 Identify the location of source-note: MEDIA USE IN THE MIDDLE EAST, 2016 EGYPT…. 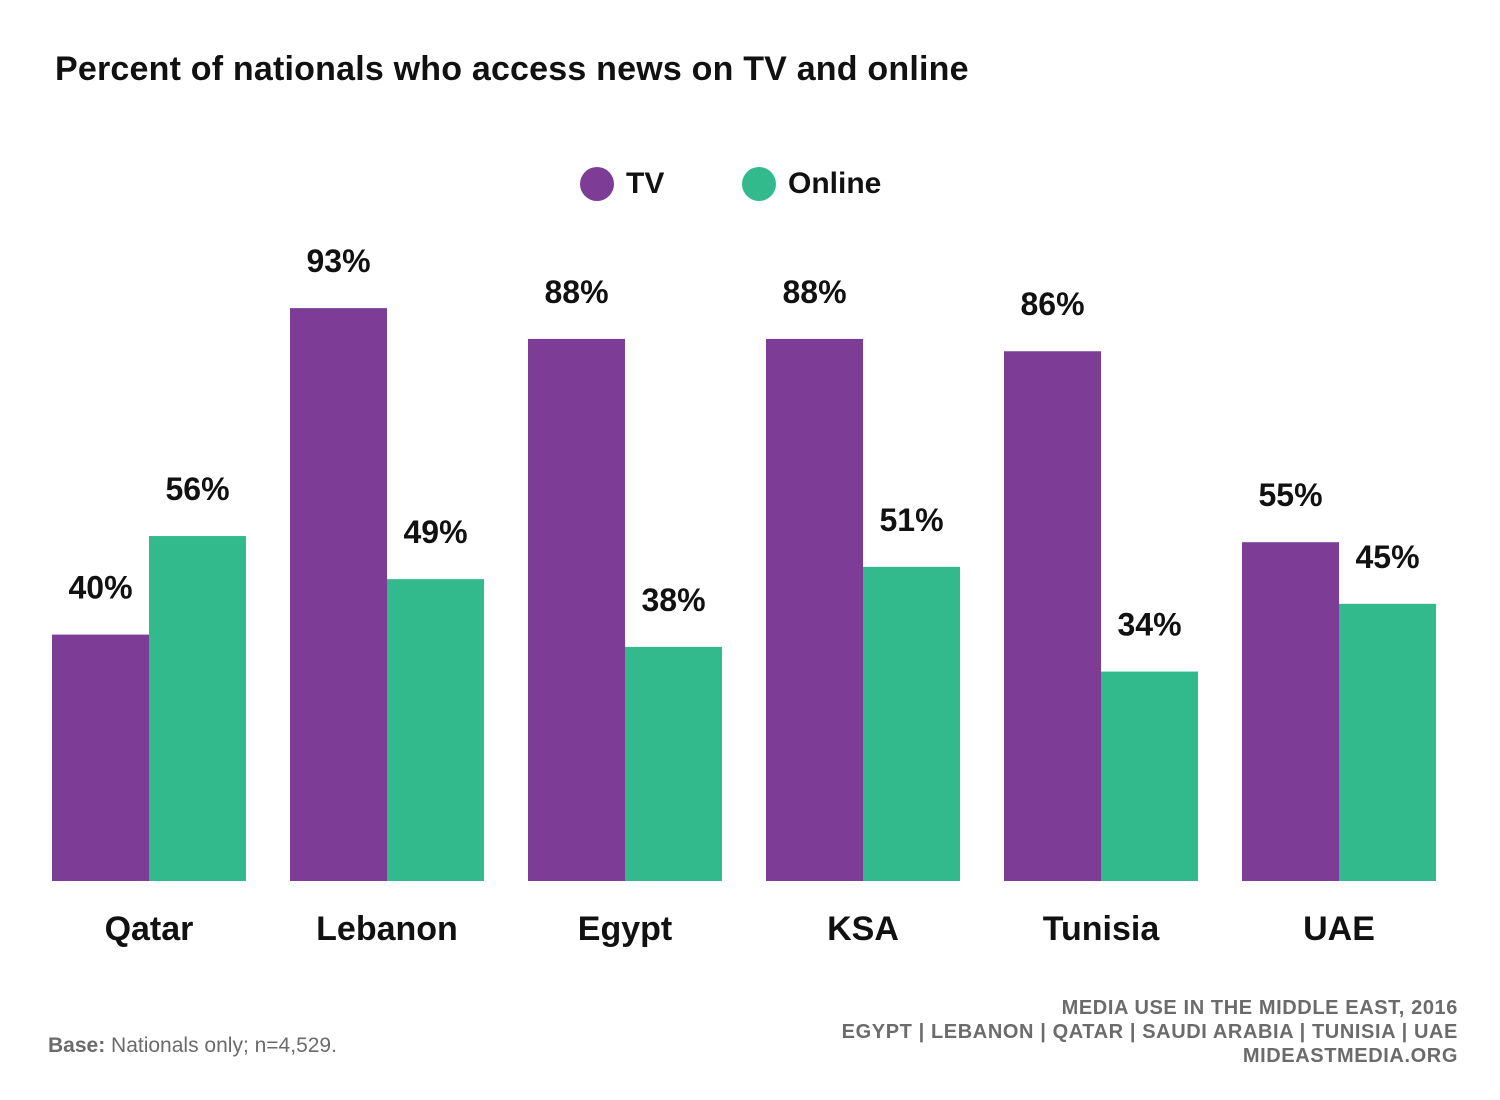
(1150, 1032).